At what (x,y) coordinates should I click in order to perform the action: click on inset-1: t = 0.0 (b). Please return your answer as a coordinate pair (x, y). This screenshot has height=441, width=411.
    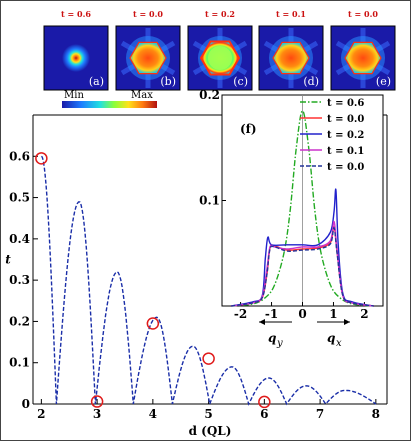
    Looking at the image, I should click on (148, 50).